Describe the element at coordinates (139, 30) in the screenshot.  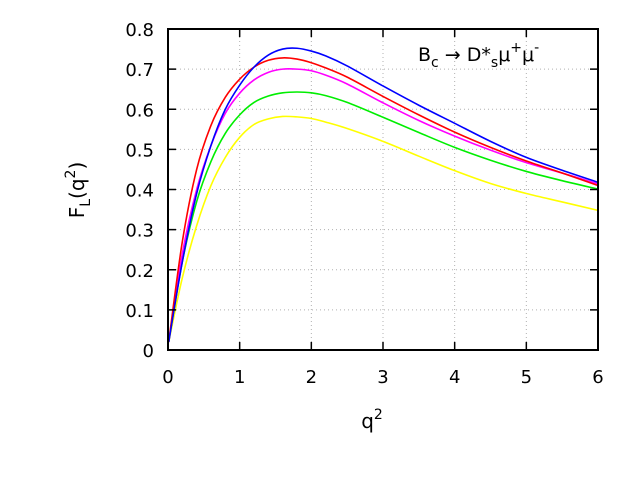
I see `y-tick-label: 0.8` at that location.